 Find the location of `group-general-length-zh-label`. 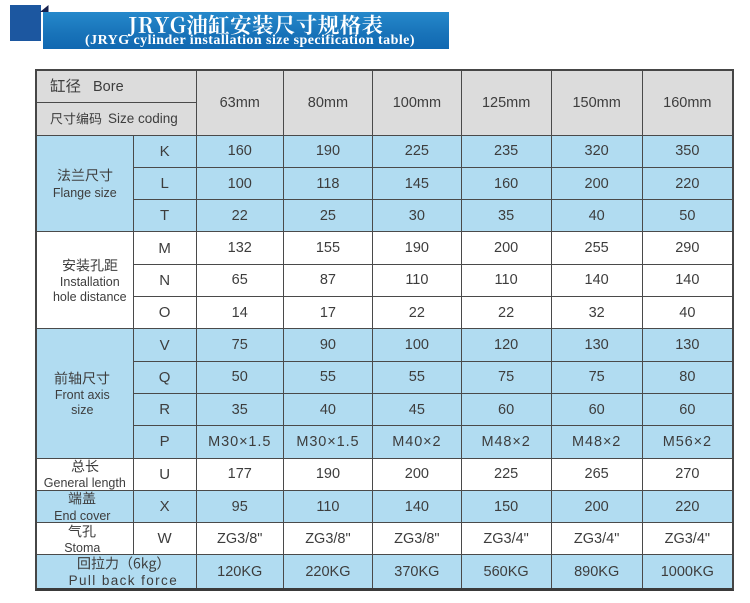

group-general-length-zh-label is located at coordinates (85, 466).